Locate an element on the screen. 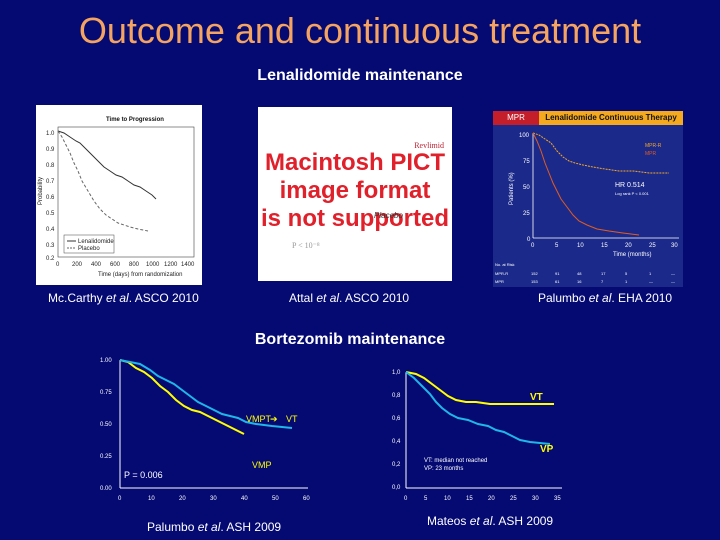  mccarthy-ytick: 0.3 is located at coordinates (50, 246).